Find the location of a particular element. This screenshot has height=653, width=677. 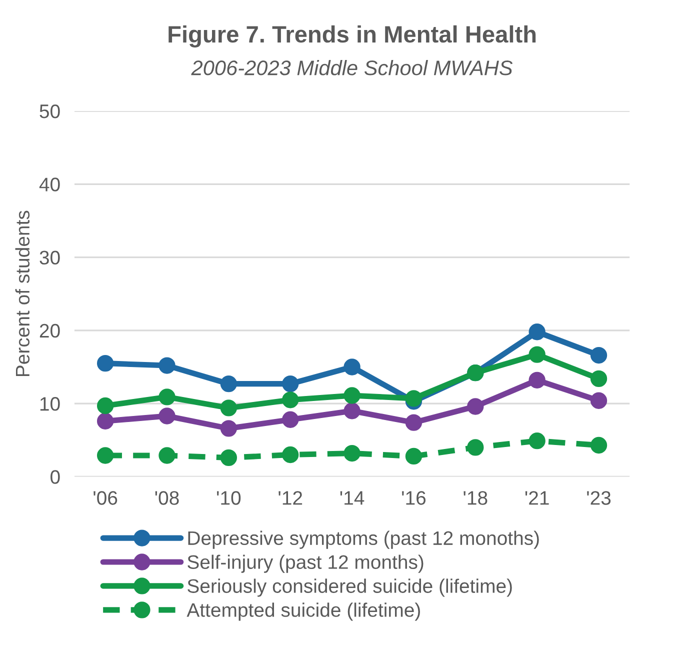

legend-label: Attempted suicide (lifetime) is located at coordinates (303, 611).